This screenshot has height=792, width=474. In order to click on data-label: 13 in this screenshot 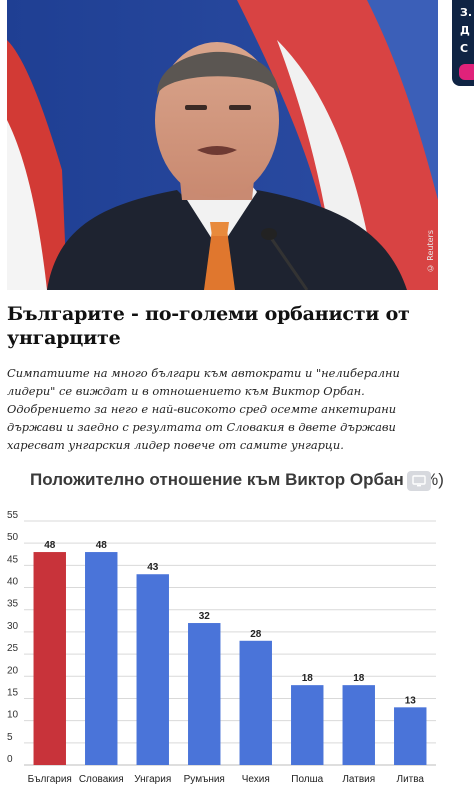, I will do `click(411, 700)`.